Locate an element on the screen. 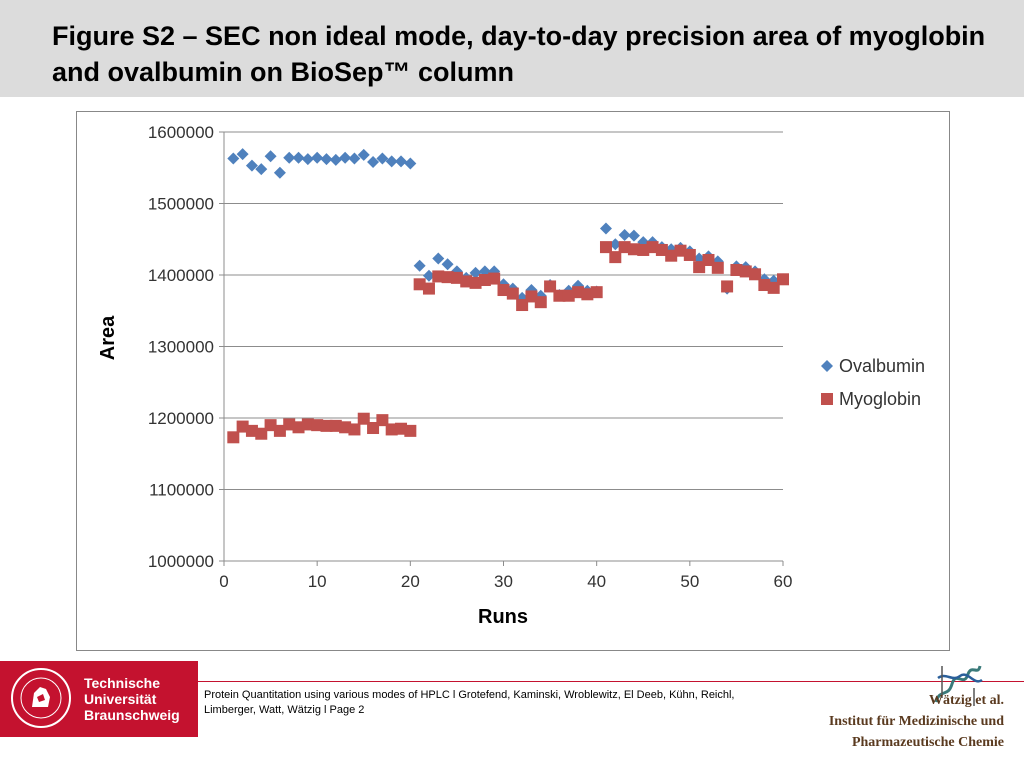  university-name-line-2: Universität is located at coordinates (120, 699).